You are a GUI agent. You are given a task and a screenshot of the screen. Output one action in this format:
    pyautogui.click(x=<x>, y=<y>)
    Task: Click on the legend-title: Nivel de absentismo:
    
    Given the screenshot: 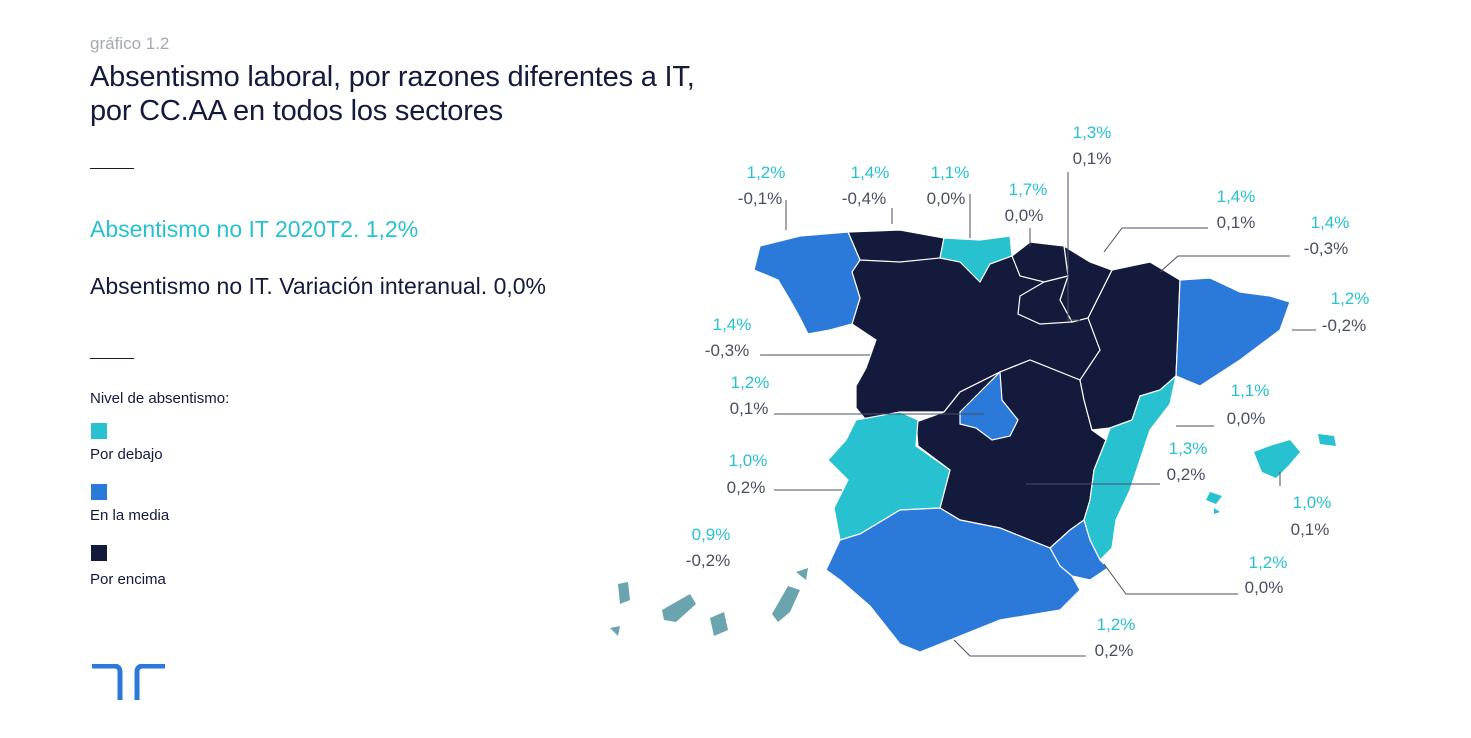 What is the action you would take?
    pyautogui.click(x=160, y=398)
    